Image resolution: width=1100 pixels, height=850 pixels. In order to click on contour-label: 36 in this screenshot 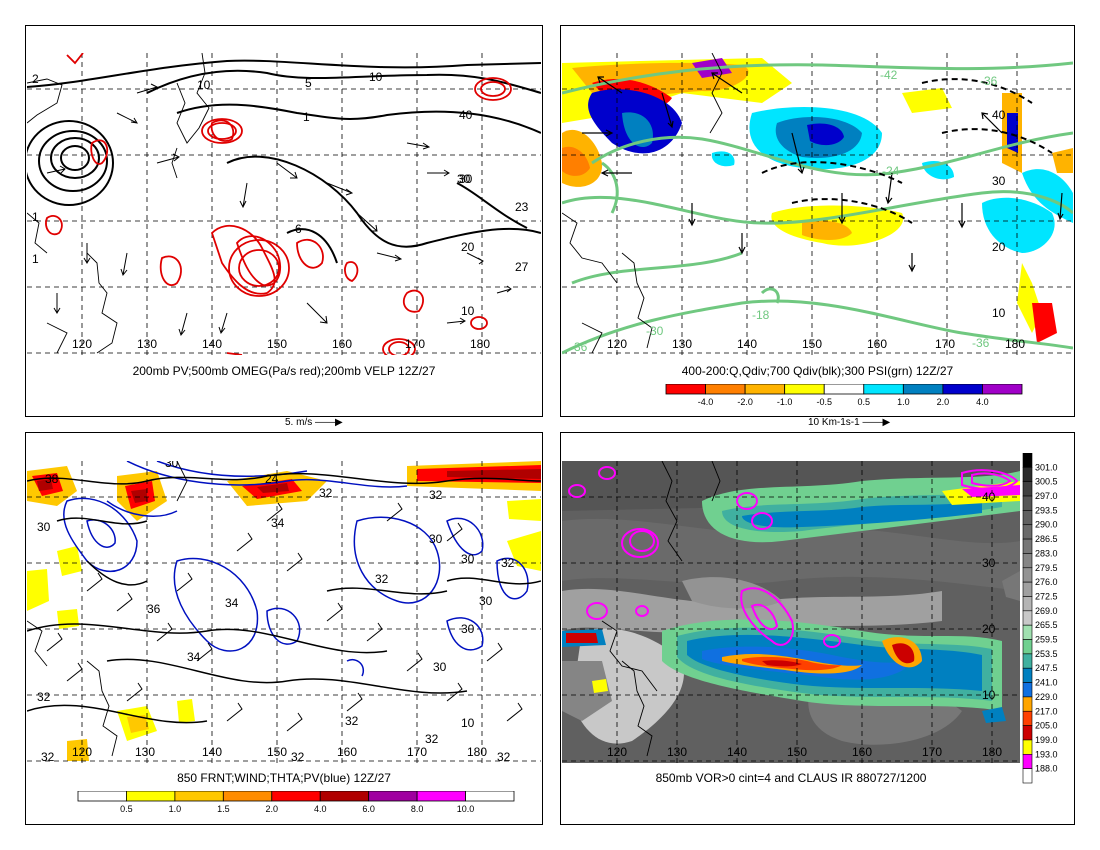, I will do `click(154, 609)`.